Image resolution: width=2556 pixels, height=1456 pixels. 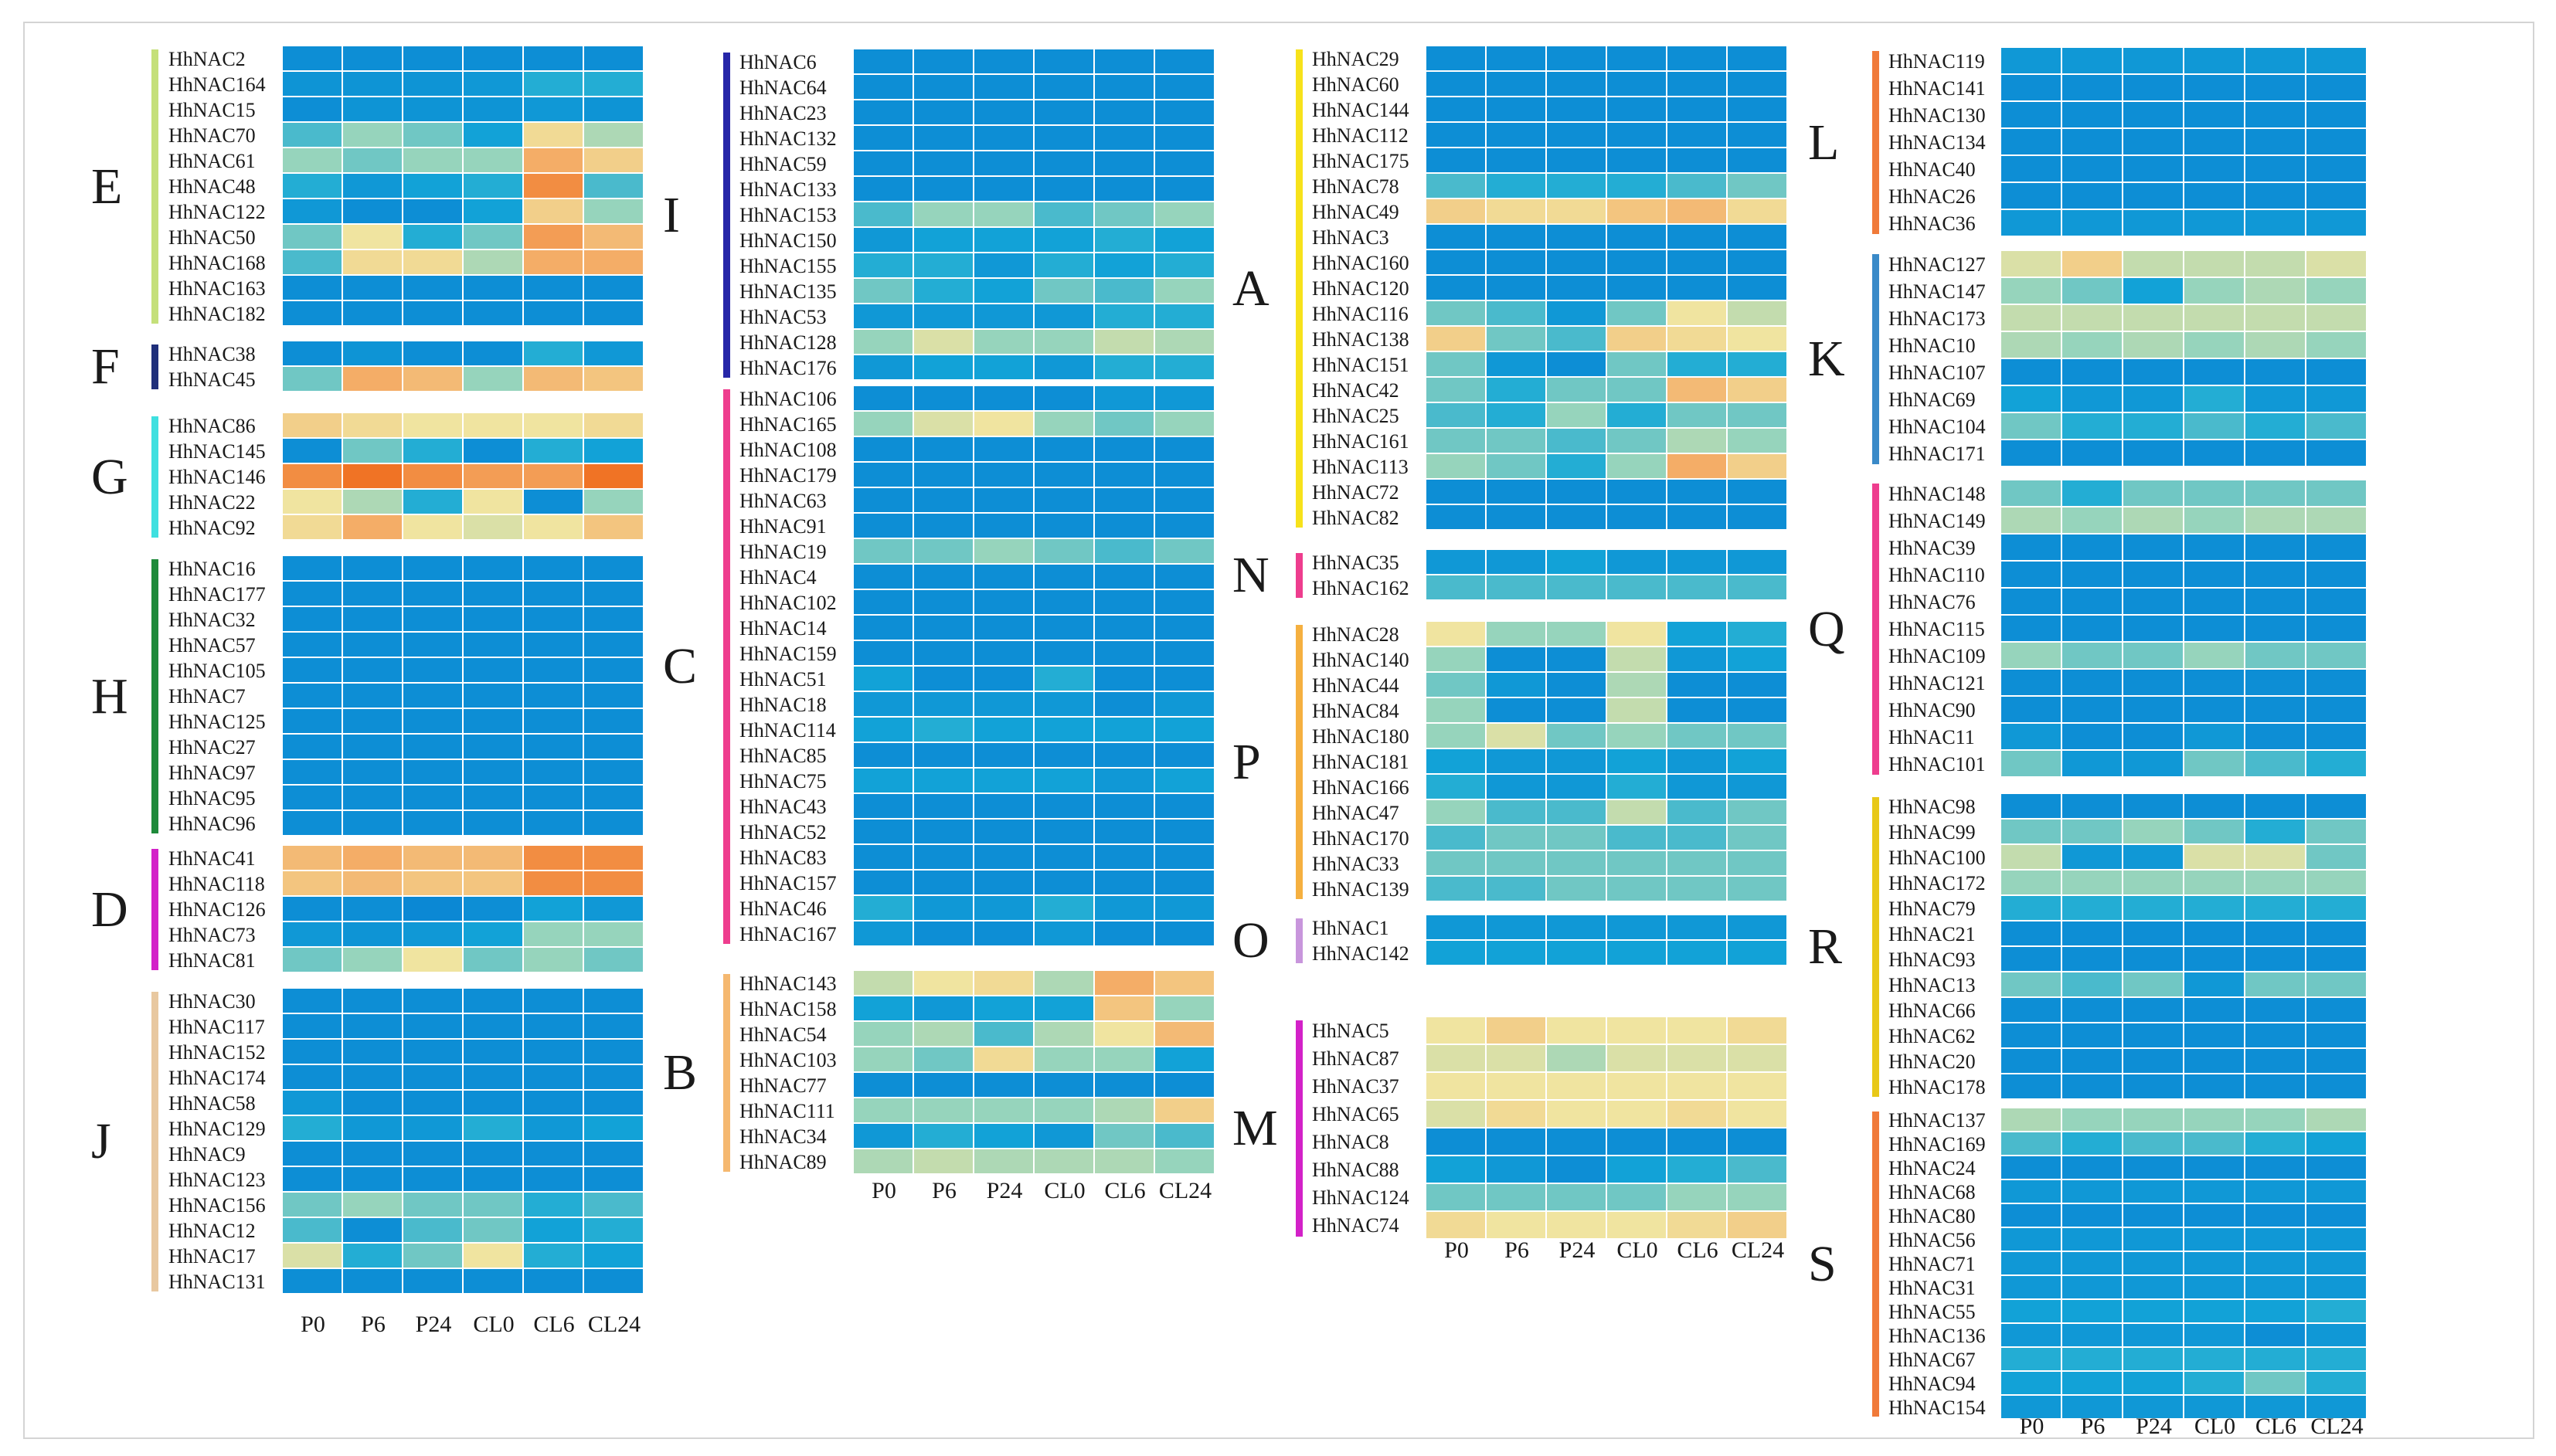 What do you see at coordinates (1251, 575) in the screenshot?
I see `cluster-letter: N` at bounding box center [1251, 575].